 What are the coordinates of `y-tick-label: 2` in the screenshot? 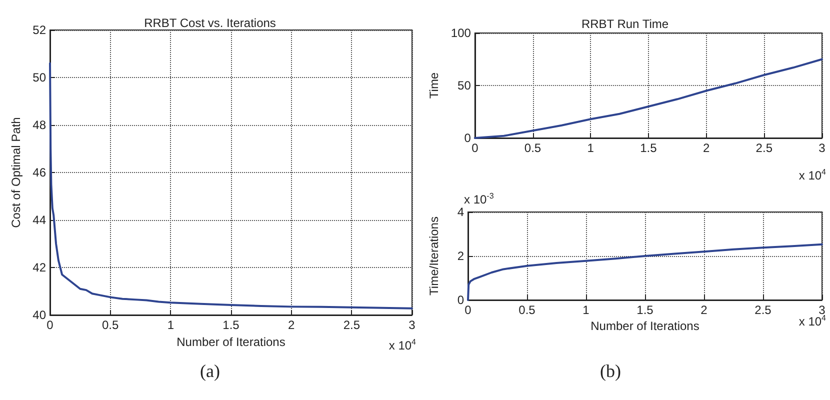 It's located at (460, 256).